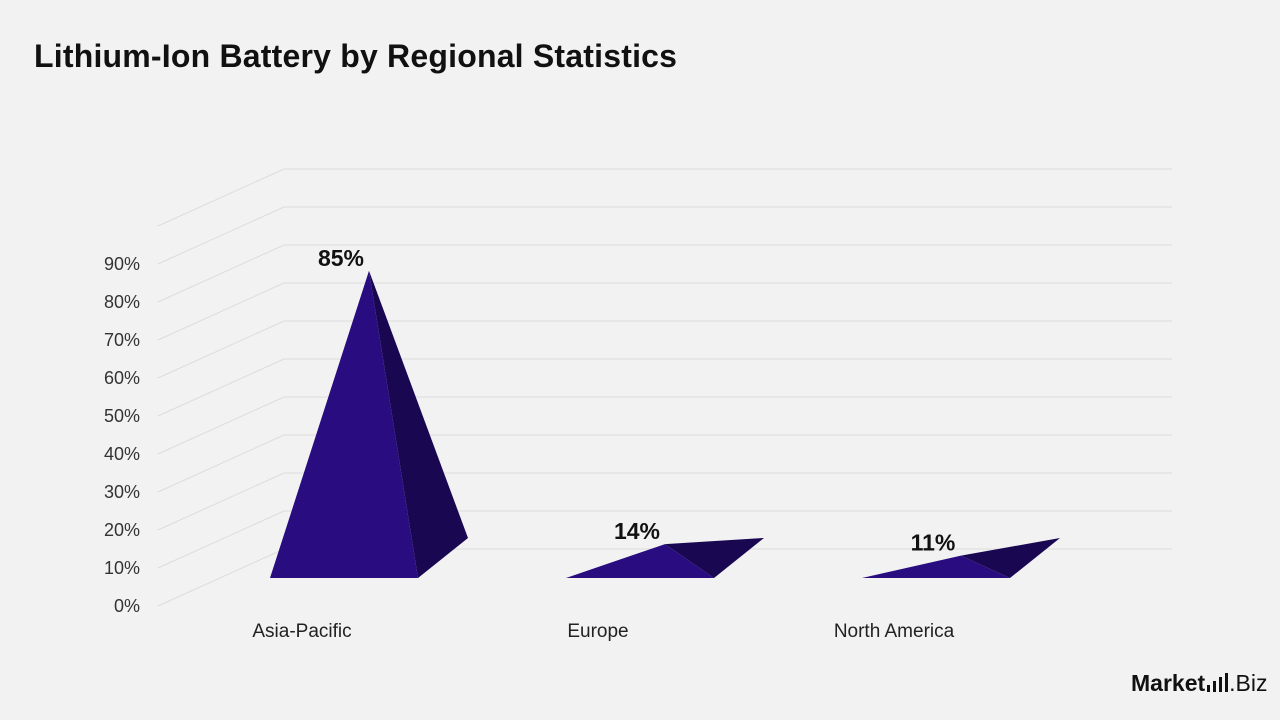 Image resolution: width=1280 pixels, height=720 pixels. What do you see at coordinates (597, 631) in the screenshot?
I see `x-tick-label: Europe` at bounding box center [597, 631].